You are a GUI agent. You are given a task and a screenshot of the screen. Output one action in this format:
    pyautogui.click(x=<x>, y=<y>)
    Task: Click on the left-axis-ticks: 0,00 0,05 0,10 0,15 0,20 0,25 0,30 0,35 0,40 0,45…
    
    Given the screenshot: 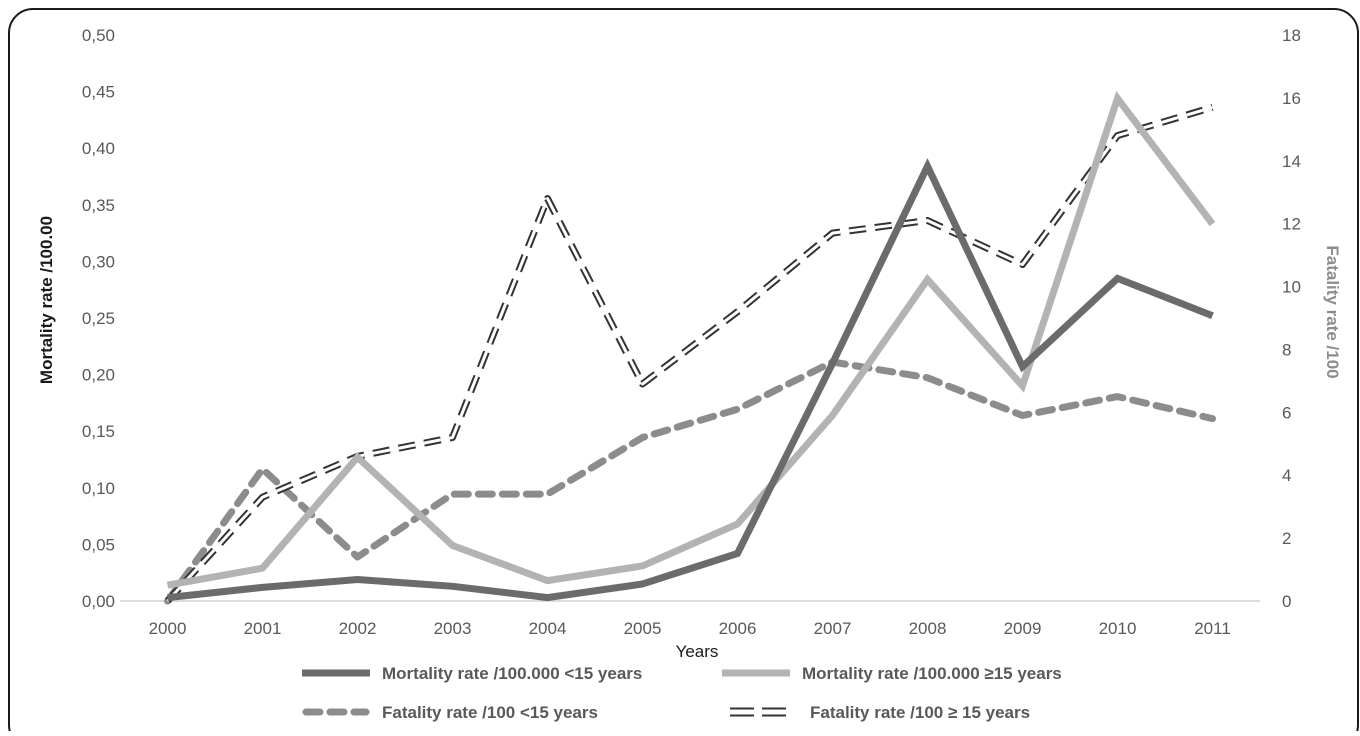 What is the action you would take?
    pyautogui.click(x=98, y=318)
    